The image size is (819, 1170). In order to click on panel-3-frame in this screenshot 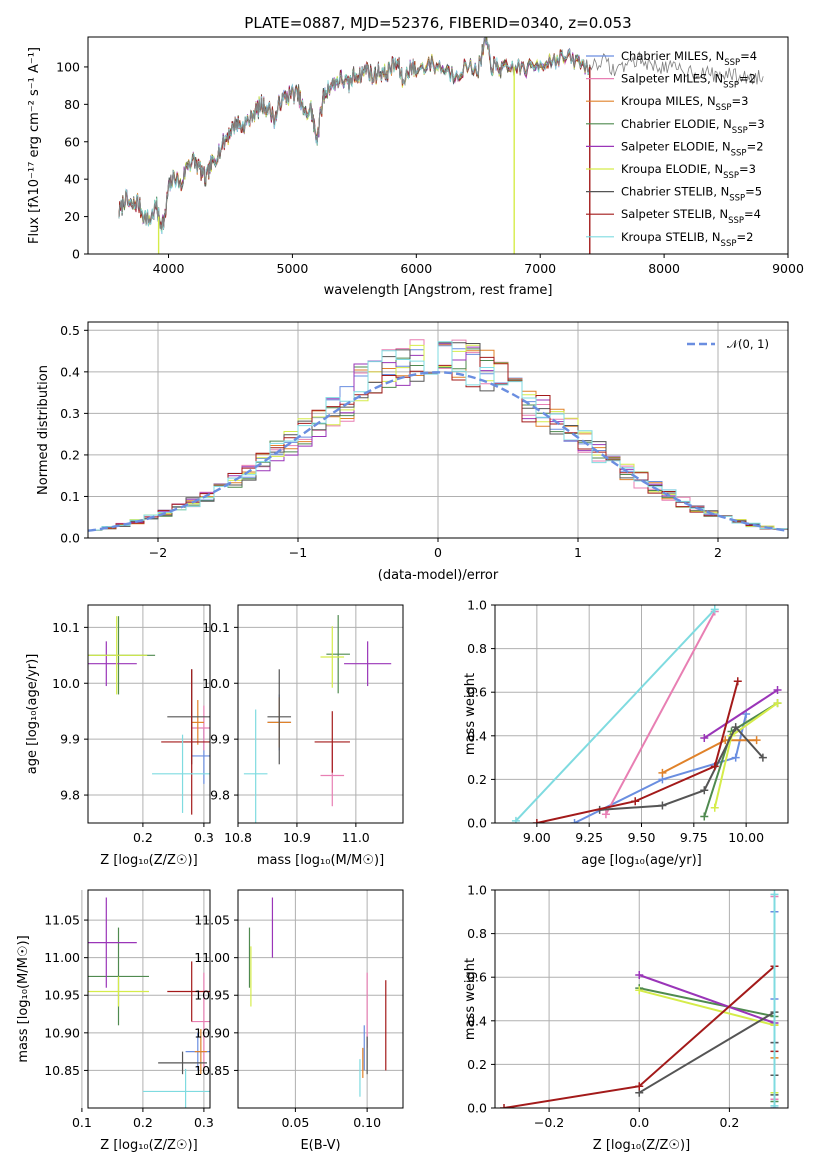, I will do `click(320, 714)`.